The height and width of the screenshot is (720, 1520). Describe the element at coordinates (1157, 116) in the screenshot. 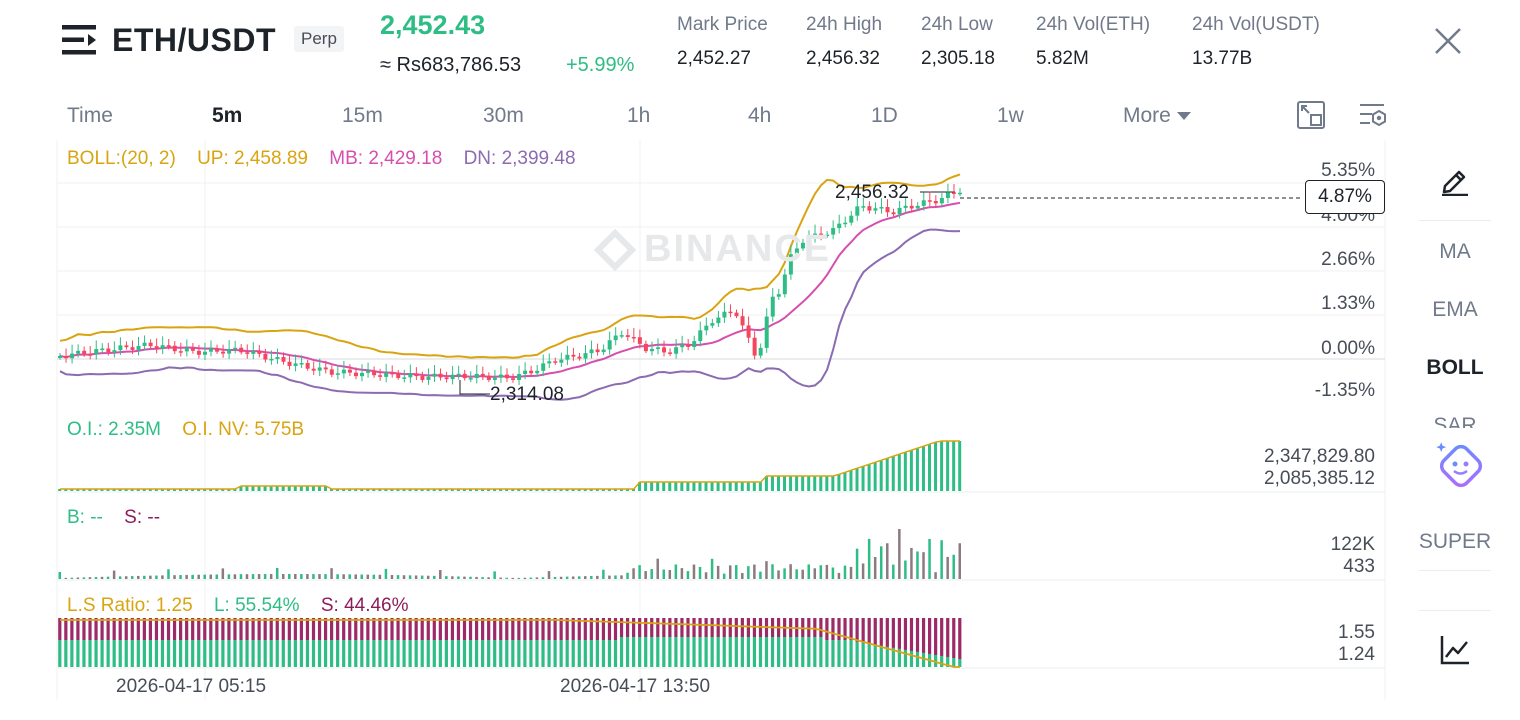

I see `interval-more: More` at that location.